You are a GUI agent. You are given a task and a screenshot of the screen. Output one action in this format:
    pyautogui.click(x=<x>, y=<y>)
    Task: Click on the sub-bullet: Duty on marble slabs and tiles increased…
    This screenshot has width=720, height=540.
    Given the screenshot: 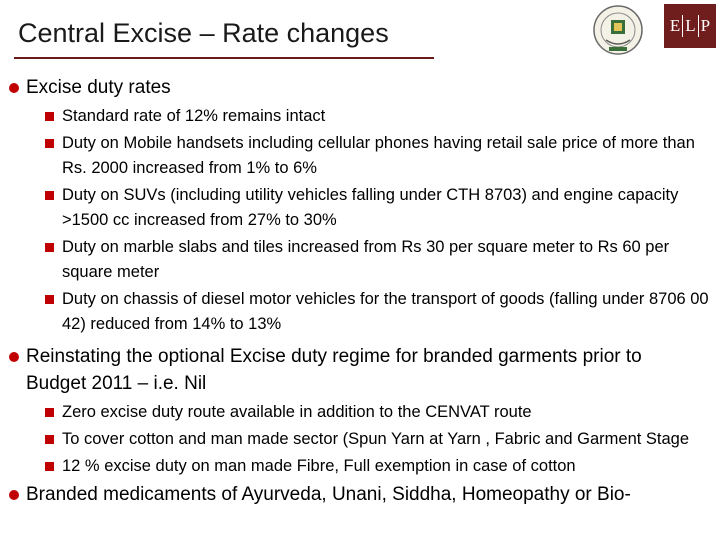 What is the action you would take?
    pyautogui.click(x=360, y=260)
    